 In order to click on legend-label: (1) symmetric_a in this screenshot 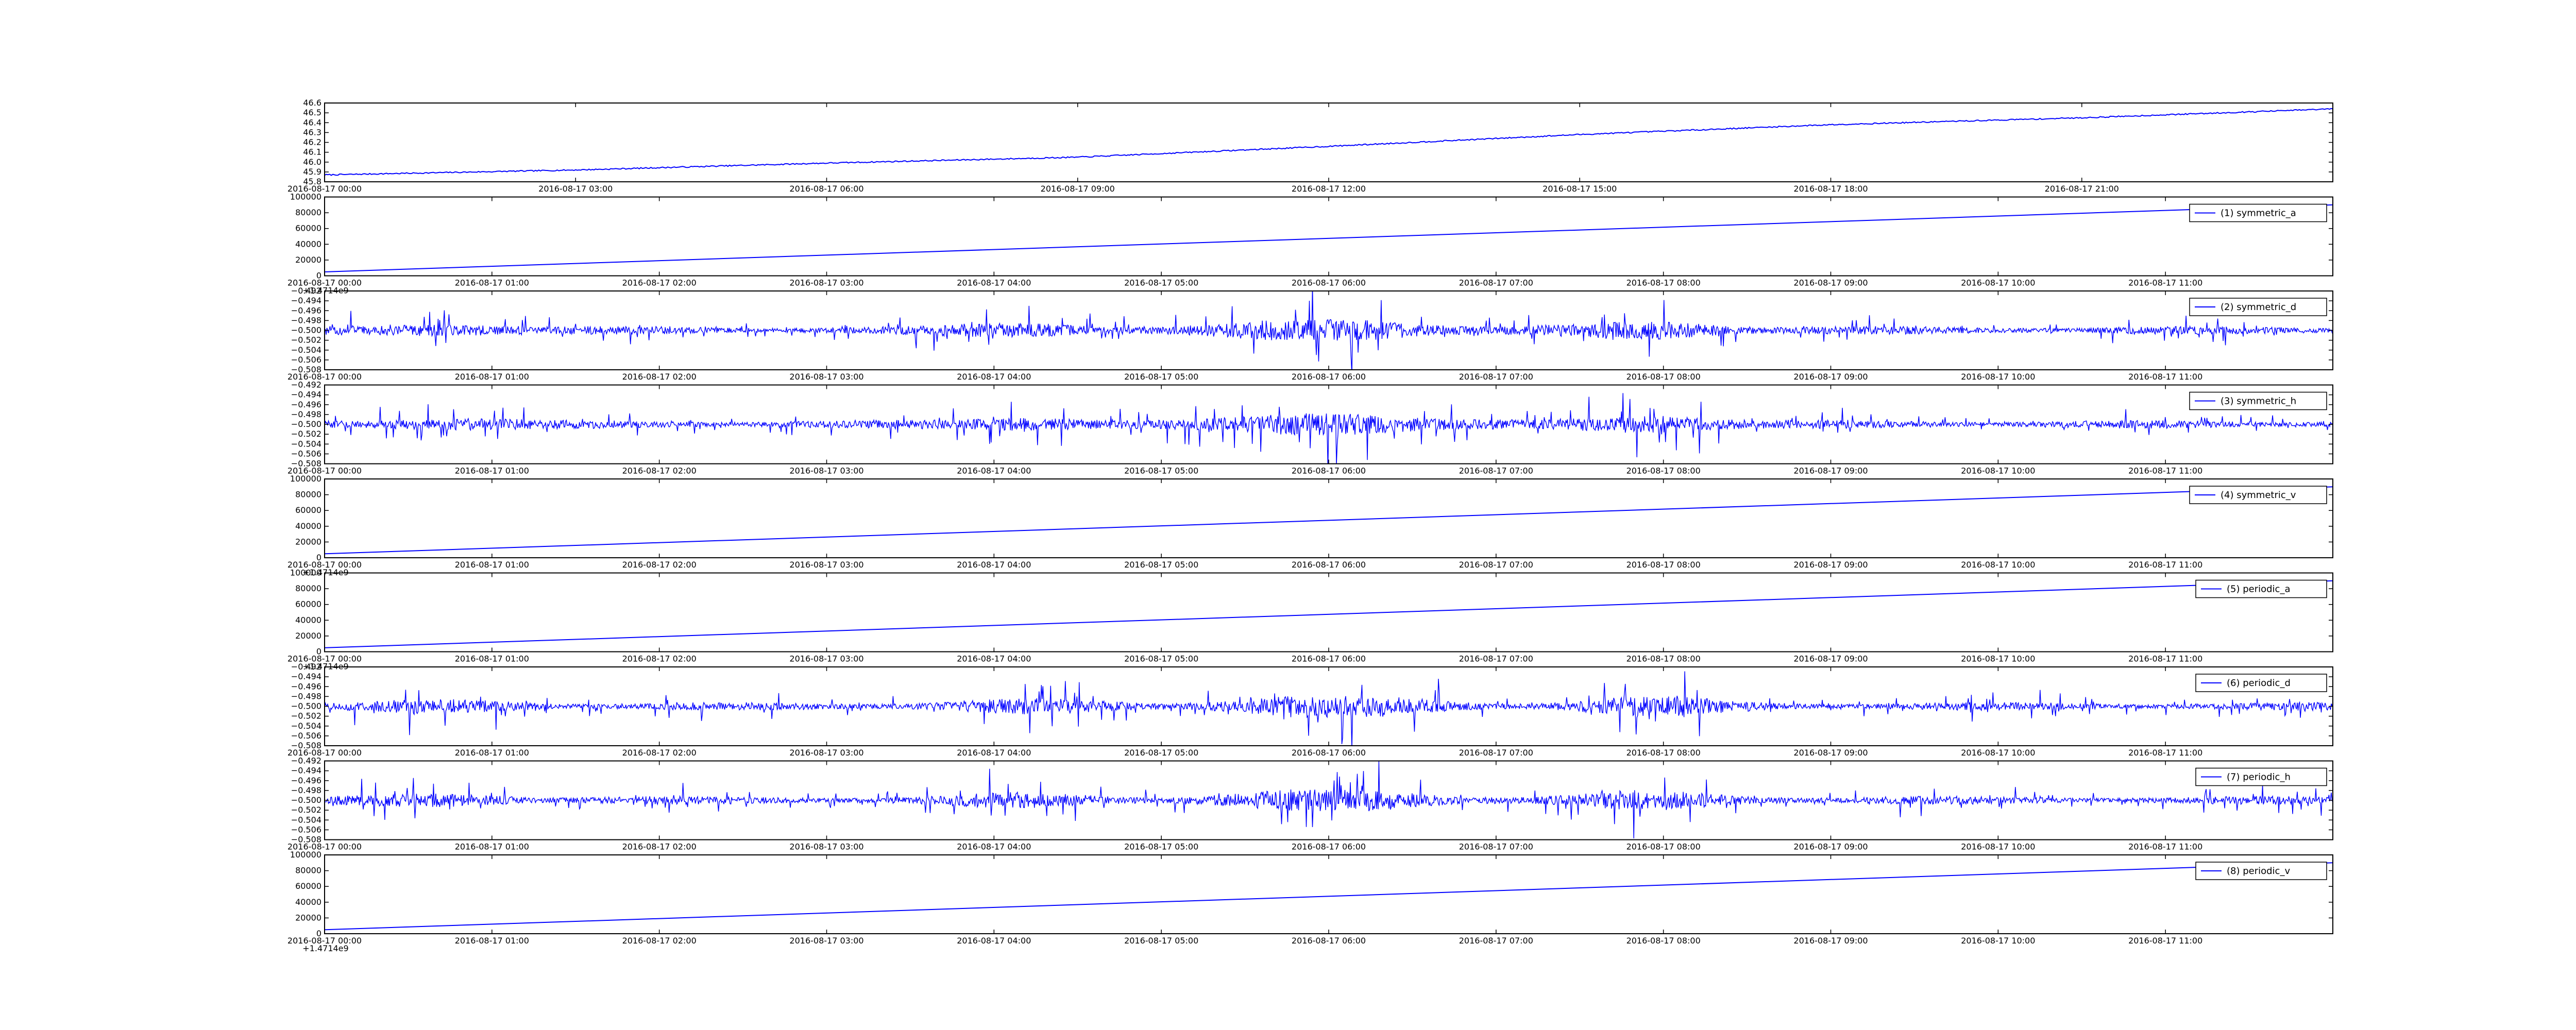, I will do `click(2258, 214)`.